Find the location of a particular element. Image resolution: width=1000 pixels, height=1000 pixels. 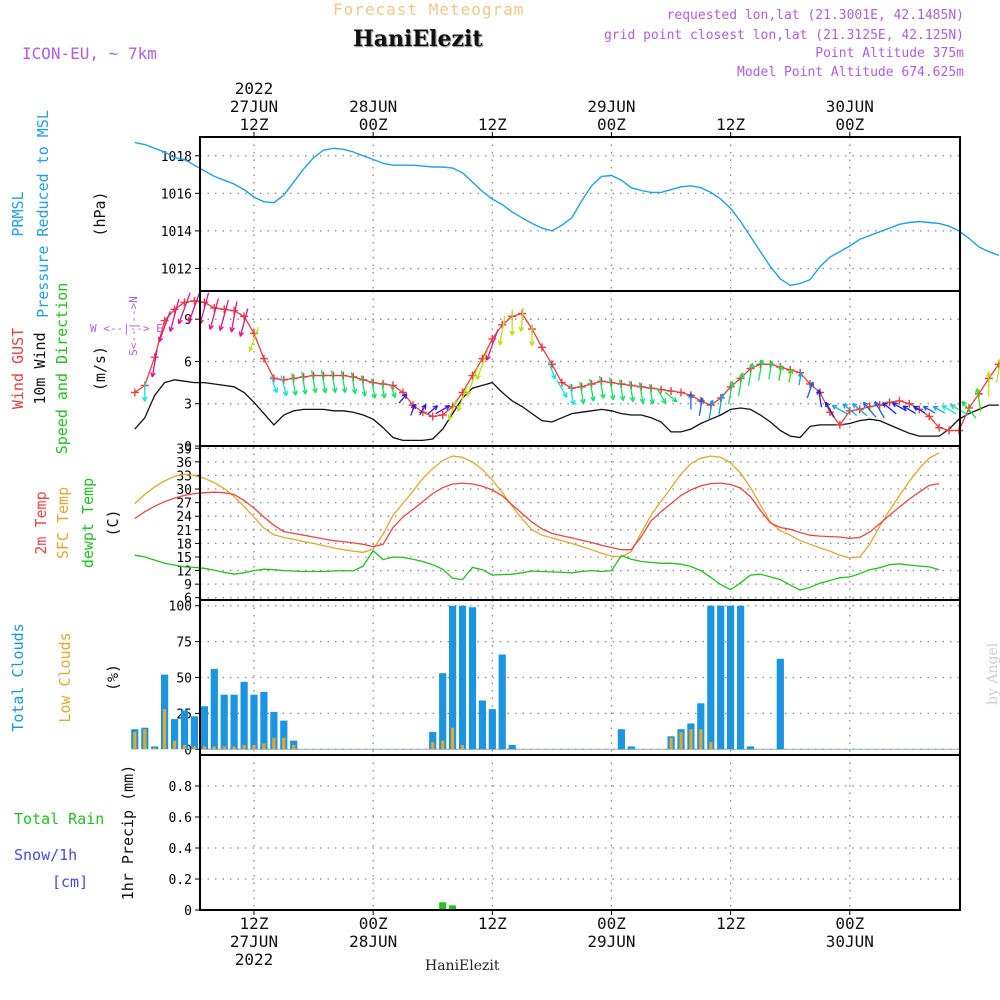

panel-frame-precip is located at coordinates (580, 832).